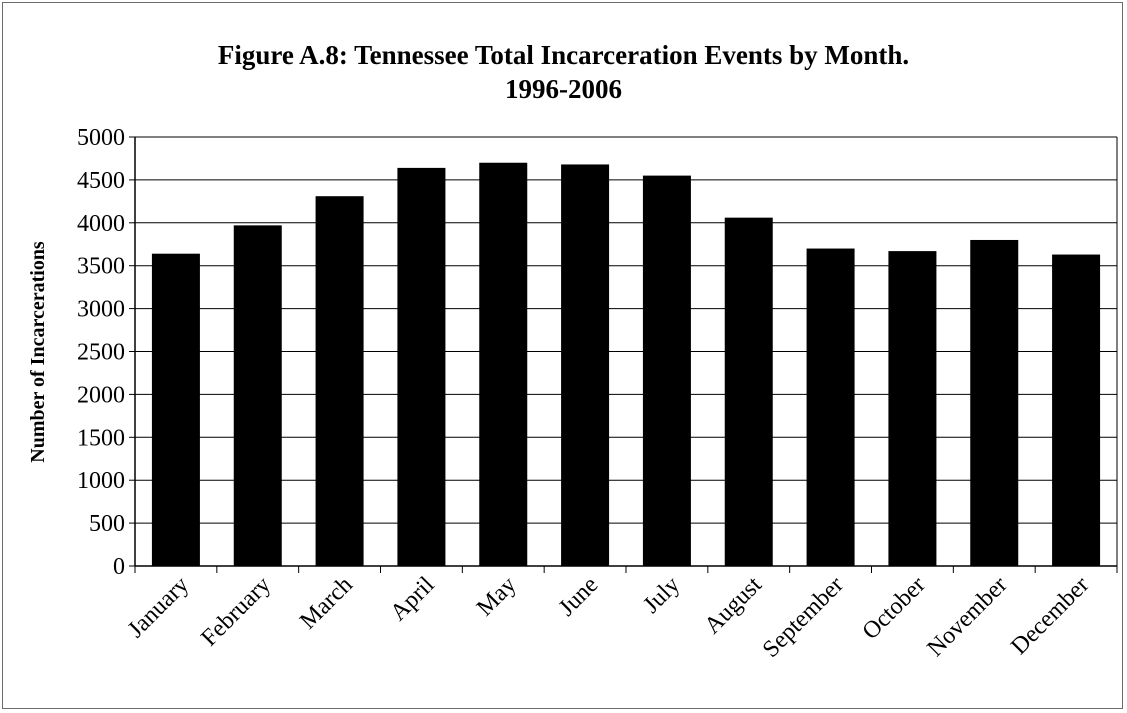 This screenshot has height=713, width=1127. Describe the element at coordinates (119, 567) in the screenshot. I see `y-tick-label: 0` at that location.